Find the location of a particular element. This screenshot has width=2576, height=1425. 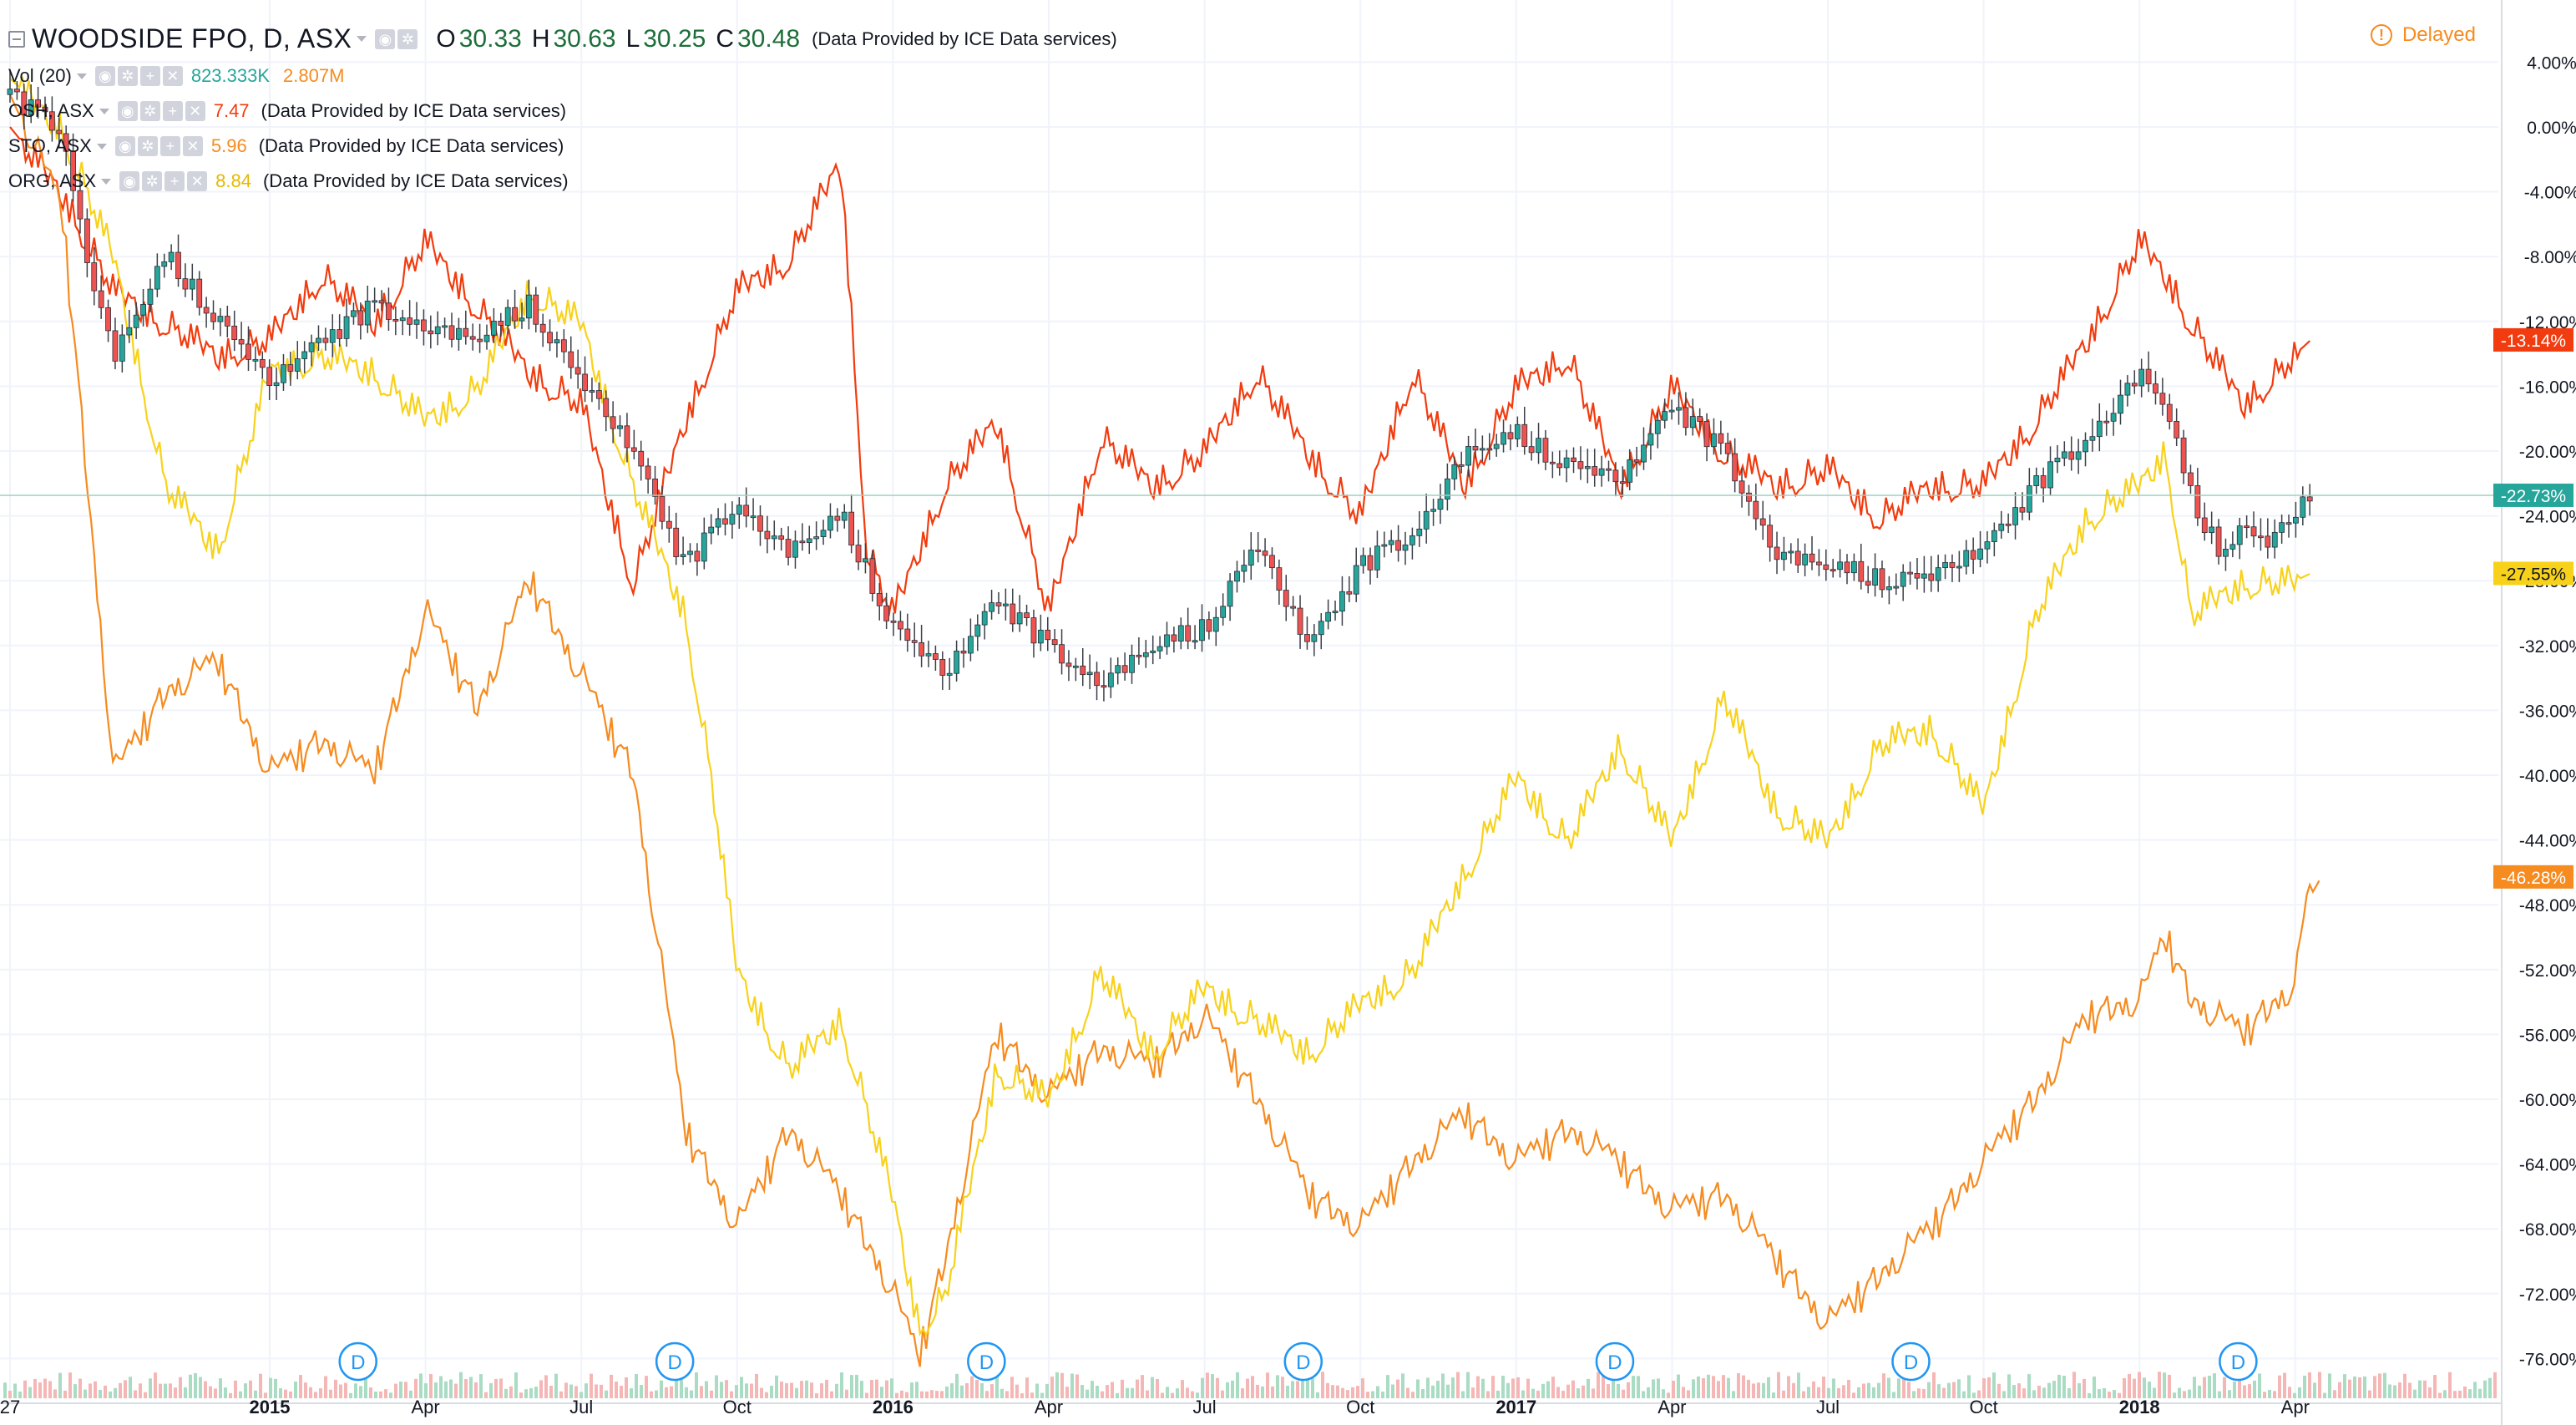

comparison-label: STO, ASX is located at coordinates (50, 145).